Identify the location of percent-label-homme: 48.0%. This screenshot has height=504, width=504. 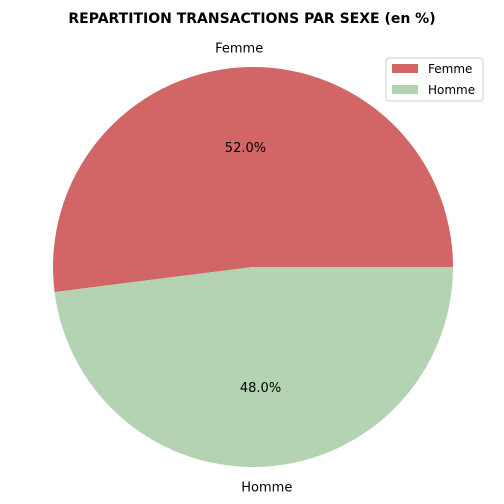
(260, 388).